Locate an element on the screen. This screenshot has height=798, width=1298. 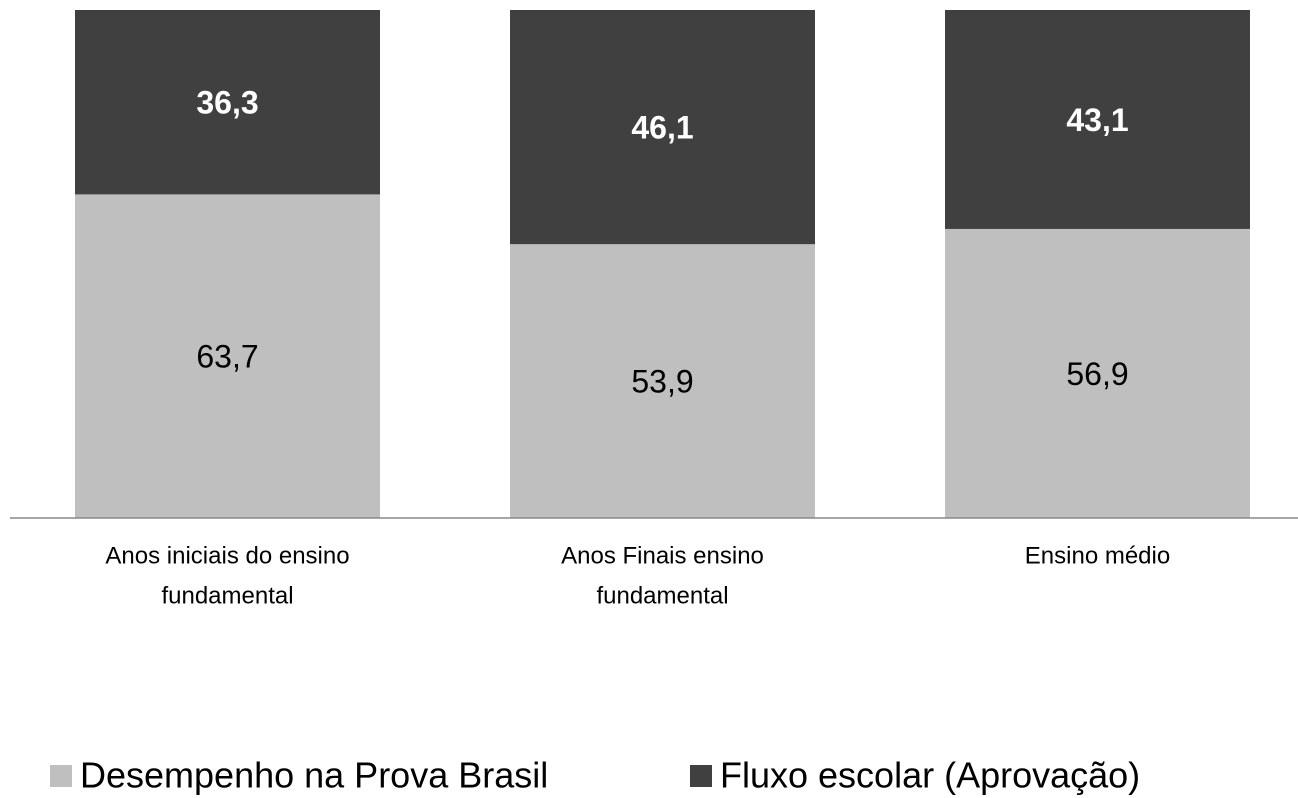
x-tick-label: Anos Finais ensino is located at coordinates (662, 555).